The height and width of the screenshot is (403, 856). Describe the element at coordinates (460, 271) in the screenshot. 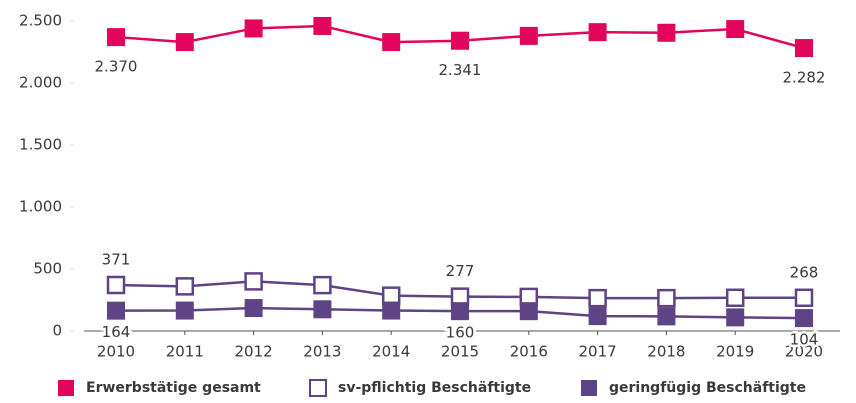

I see `data-label: 277` at that location.